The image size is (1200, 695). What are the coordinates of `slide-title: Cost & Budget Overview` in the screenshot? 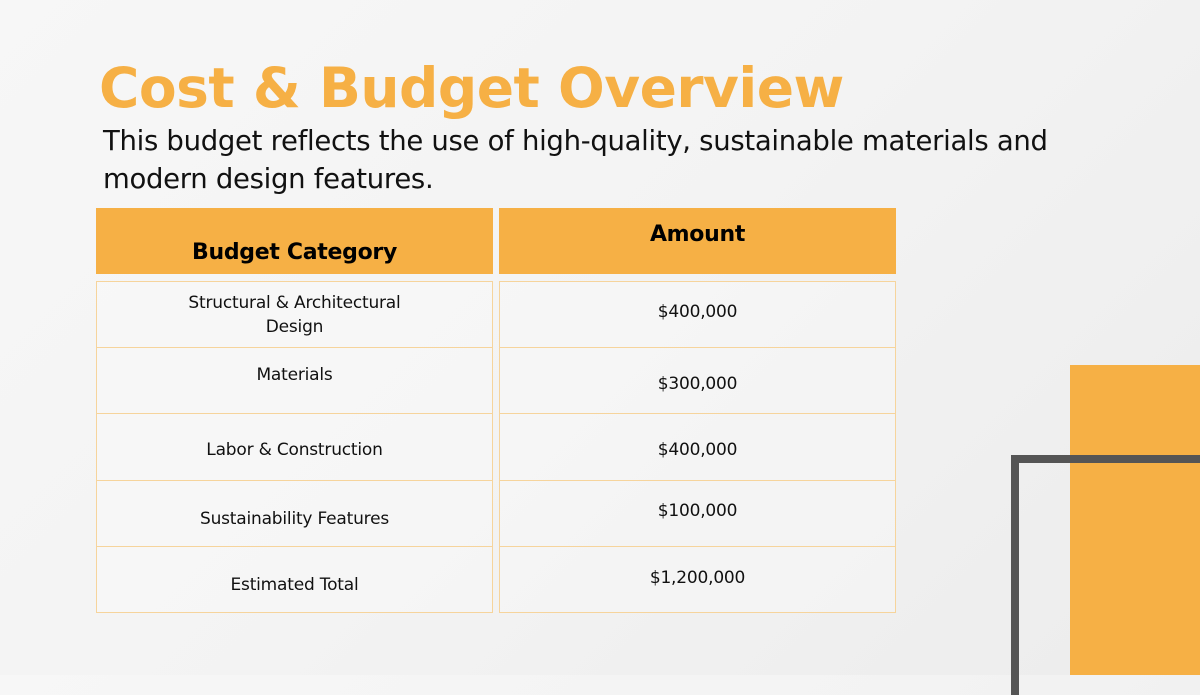 It's located at (471, 88).